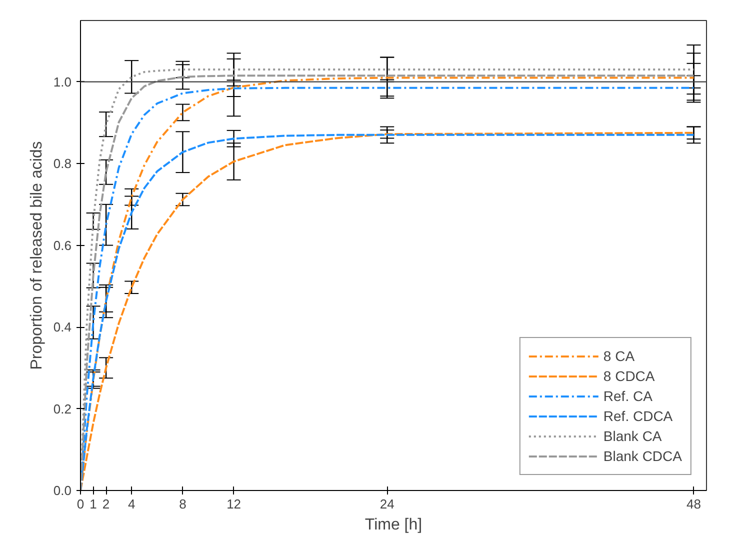 The height and width of the screenshot is (556, 729). Describe the element at coordinates (387, 504) in the screenshot. I see `x-tick-label: 24` at that location.